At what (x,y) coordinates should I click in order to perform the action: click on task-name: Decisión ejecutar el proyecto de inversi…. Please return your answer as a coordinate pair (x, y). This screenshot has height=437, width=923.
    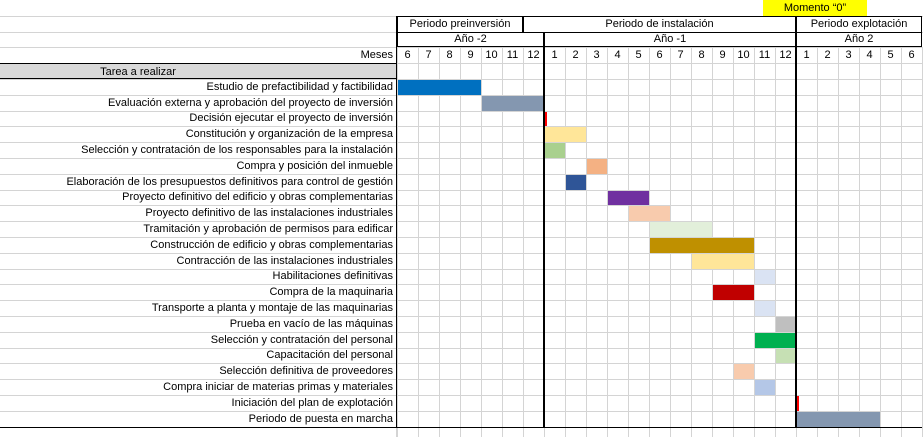
    Looking at the image, I should click on (291, 118).